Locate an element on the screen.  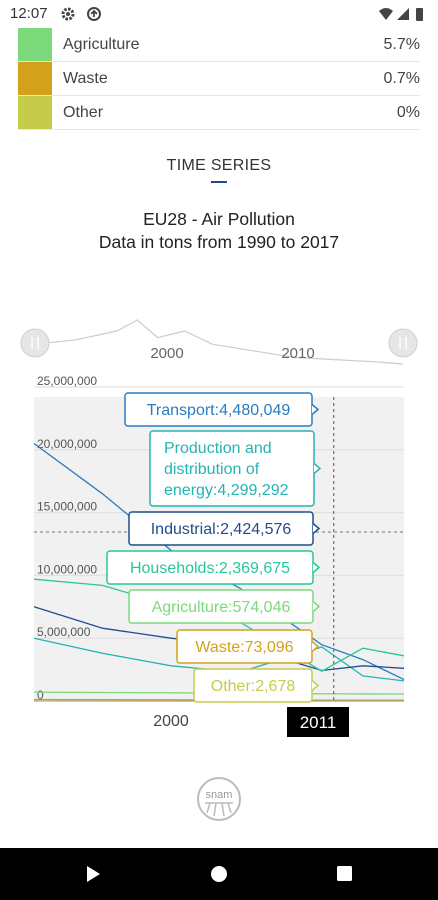
range-navigator: 2000 2010 is located at coordinates (219, 342).